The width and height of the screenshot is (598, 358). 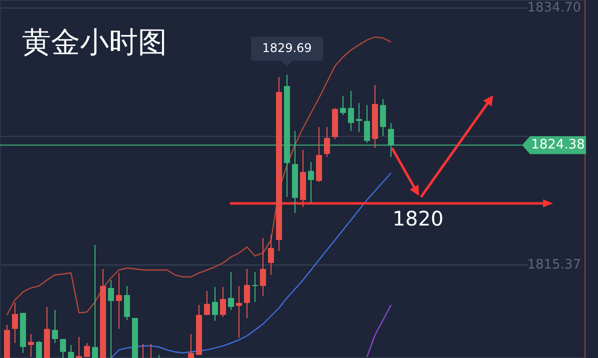 I want to click on annotation: 1829.69, so click(x=287, y=47).